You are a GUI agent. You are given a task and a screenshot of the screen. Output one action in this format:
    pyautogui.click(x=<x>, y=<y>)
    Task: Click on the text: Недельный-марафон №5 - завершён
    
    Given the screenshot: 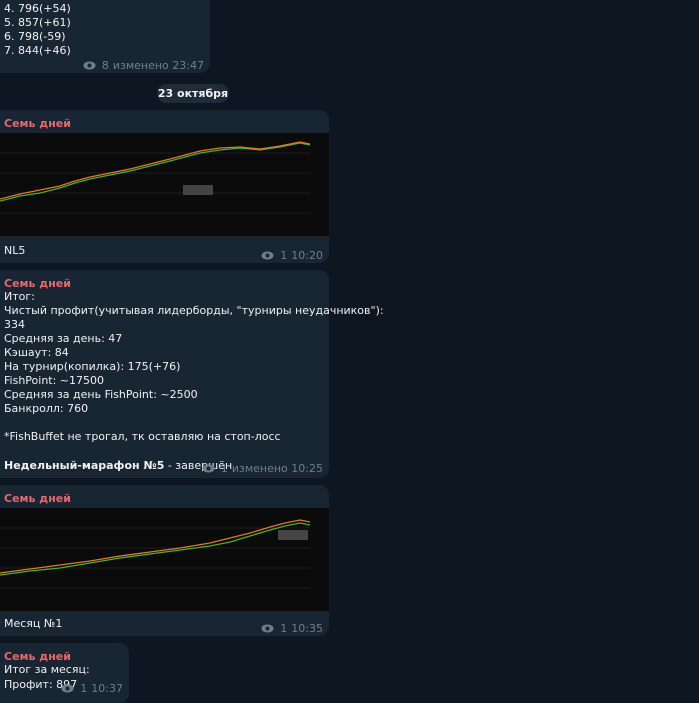 What is the action you would take?
    pyautogui.click(x=118, y=466)
    